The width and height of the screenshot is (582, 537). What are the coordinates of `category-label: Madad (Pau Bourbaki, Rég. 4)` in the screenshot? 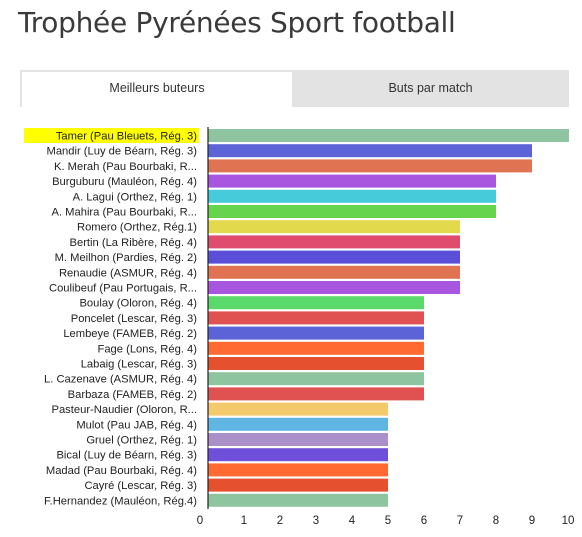 It's located at (121, 471).